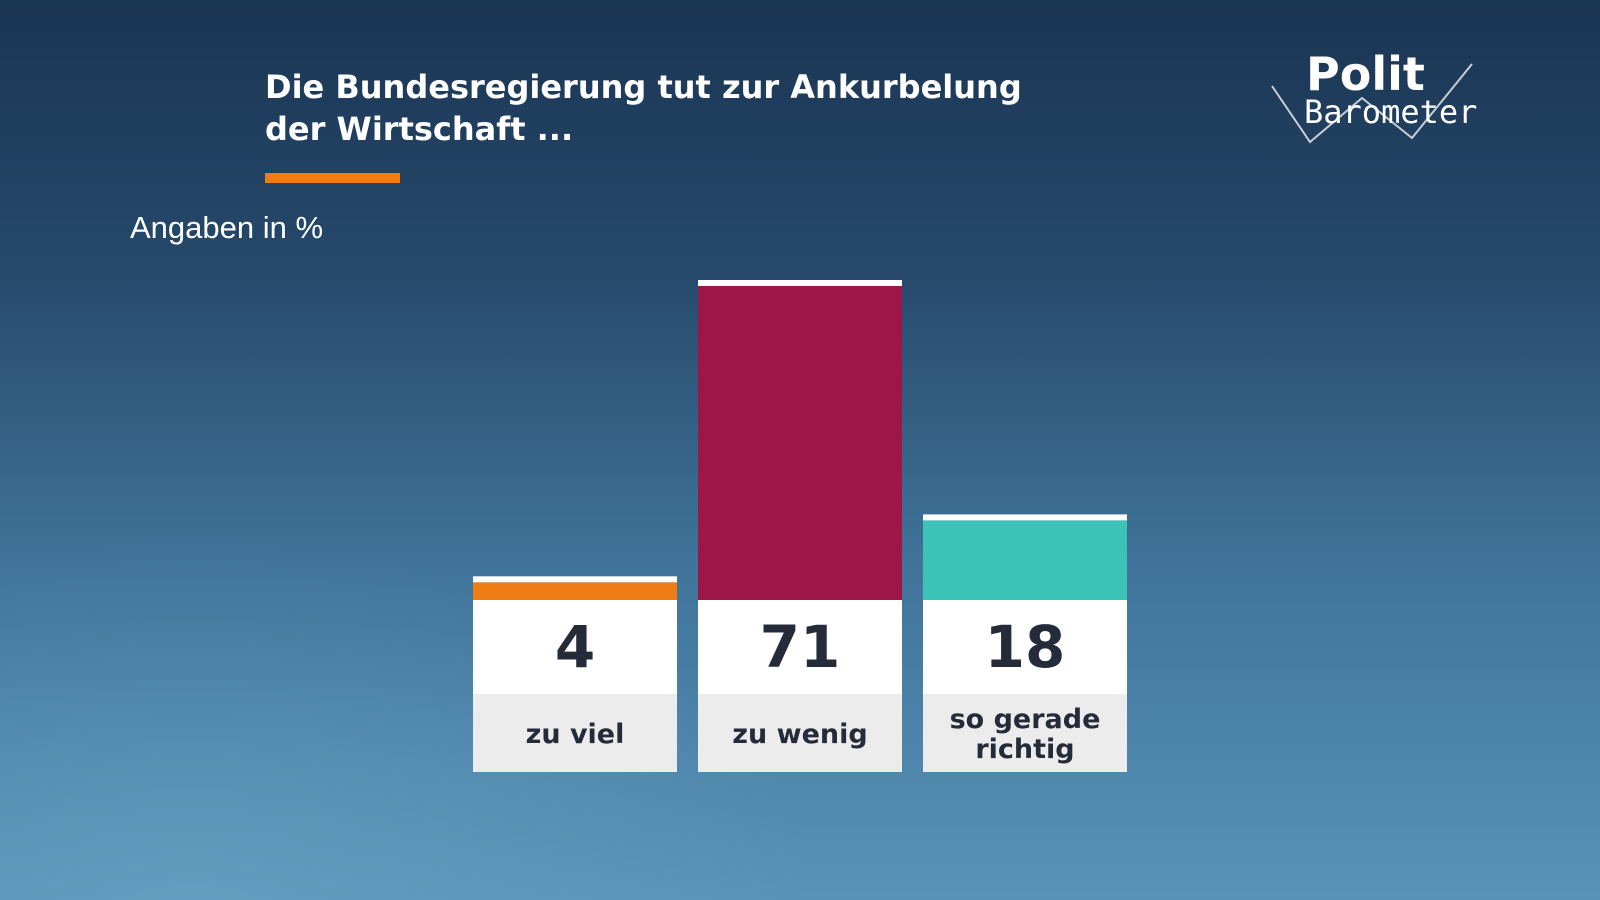 This screenshot has height=900, width=1600. What do you see at coordinates (575, 591) in the screenshot?
I see `bar-zu-viel` at bounding box center [575, 591].